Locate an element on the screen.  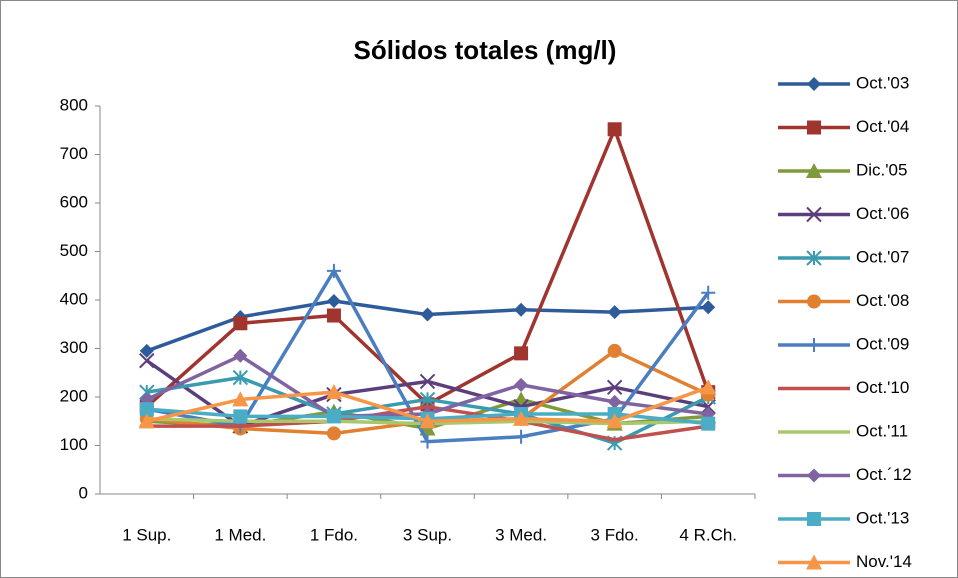
y-tick-label: 100 is located at coordinates (74, 444).